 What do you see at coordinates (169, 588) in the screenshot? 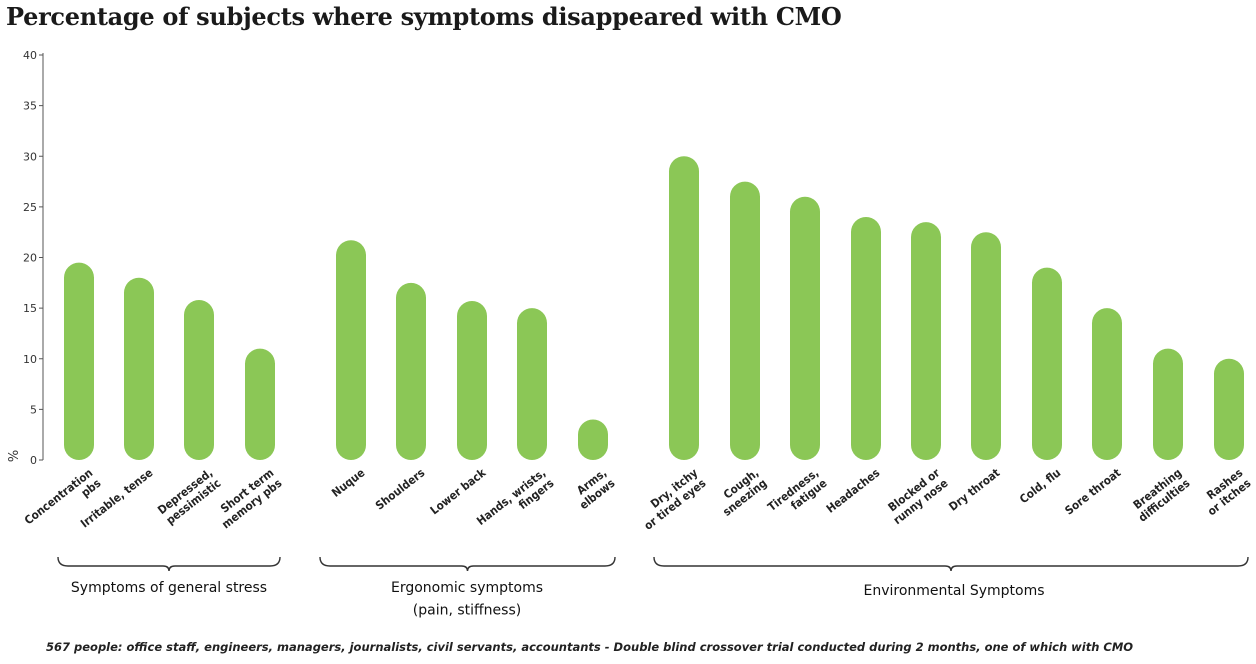
I see `group-label: Symptoms of general stress` at bounding box center [169, 588].